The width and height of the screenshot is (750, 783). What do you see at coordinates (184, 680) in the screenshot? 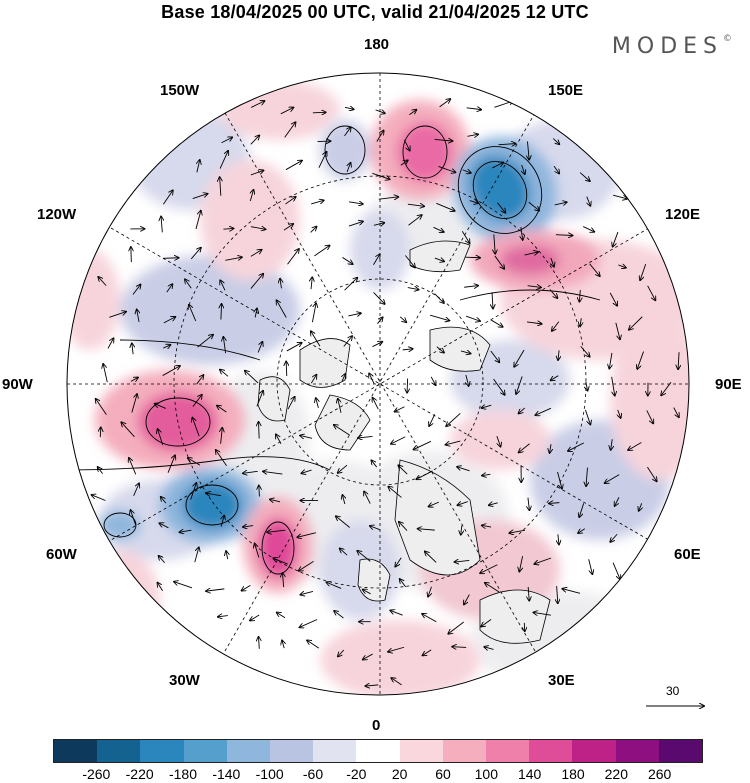
I see `lon-label-30w: 30W` at bounding box center [184, 680].